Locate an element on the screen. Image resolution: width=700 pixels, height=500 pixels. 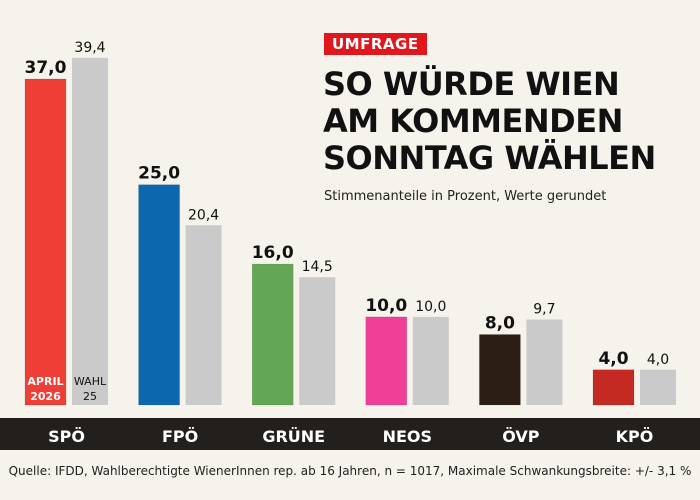
label-previous-0: 39,4 is located at coordinates (89, 48).